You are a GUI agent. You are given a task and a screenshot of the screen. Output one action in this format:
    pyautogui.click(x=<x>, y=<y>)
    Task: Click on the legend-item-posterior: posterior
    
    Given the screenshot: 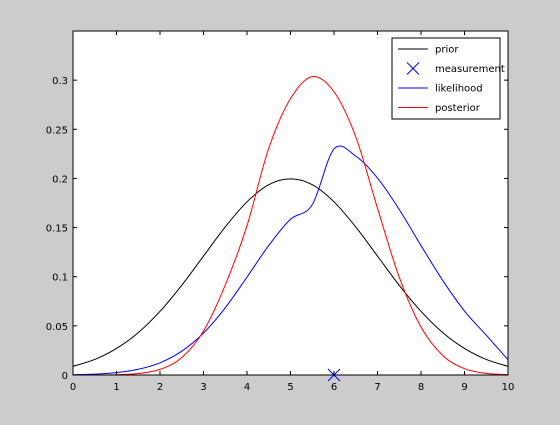 What is the action you would take?
    pyautogui.click(x=439, y=108)
    